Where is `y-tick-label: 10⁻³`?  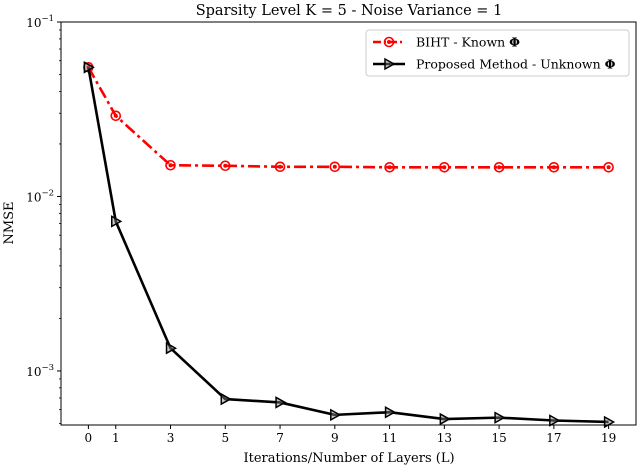
y-tick-label: 10⁻³ is located at coordinates (40, 371).